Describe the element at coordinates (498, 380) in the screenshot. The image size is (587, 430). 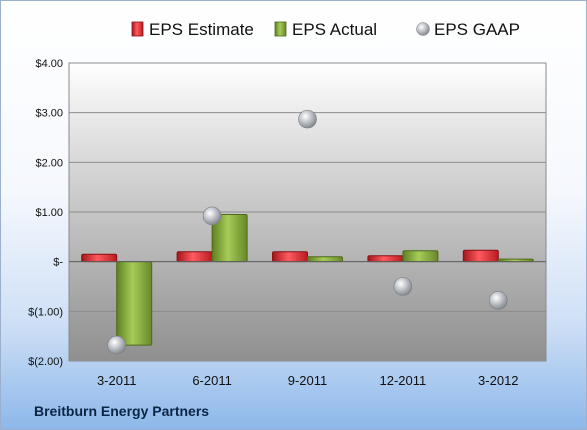
I see `x-tick-label: 3-2012` at that location.